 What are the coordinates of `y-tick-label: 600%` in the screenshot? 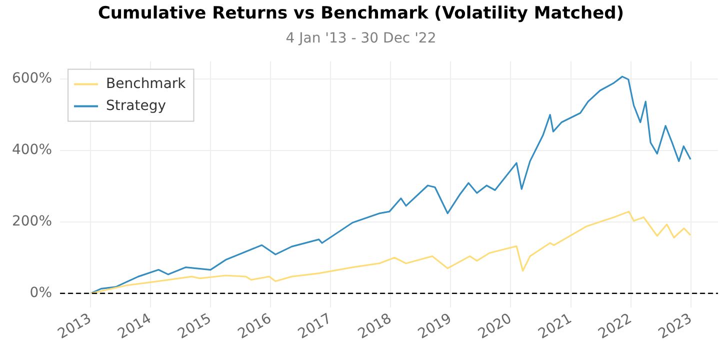 It's located at (32, 78).